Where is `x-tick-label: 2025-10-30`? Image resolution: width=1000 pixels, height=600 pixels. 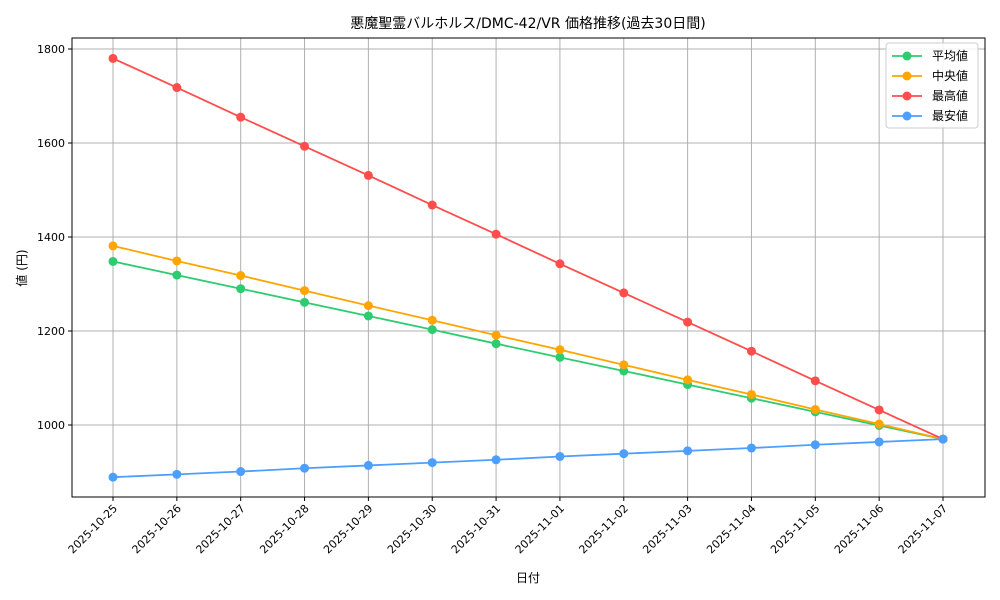 x-tick-label: 2025-10-30 is located at coordinates (412, 529).